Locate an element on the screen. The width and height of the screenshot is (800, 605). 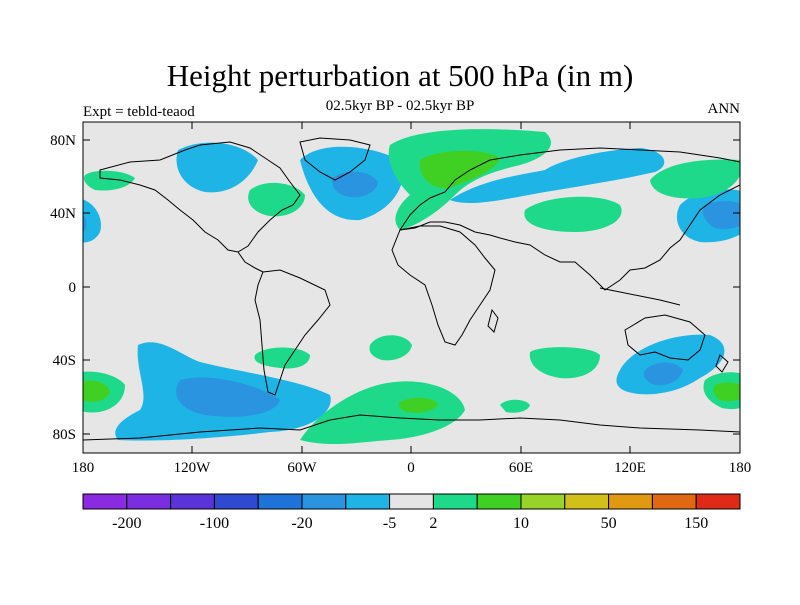
coastline-indonesia is located at coordinates (640, 296).